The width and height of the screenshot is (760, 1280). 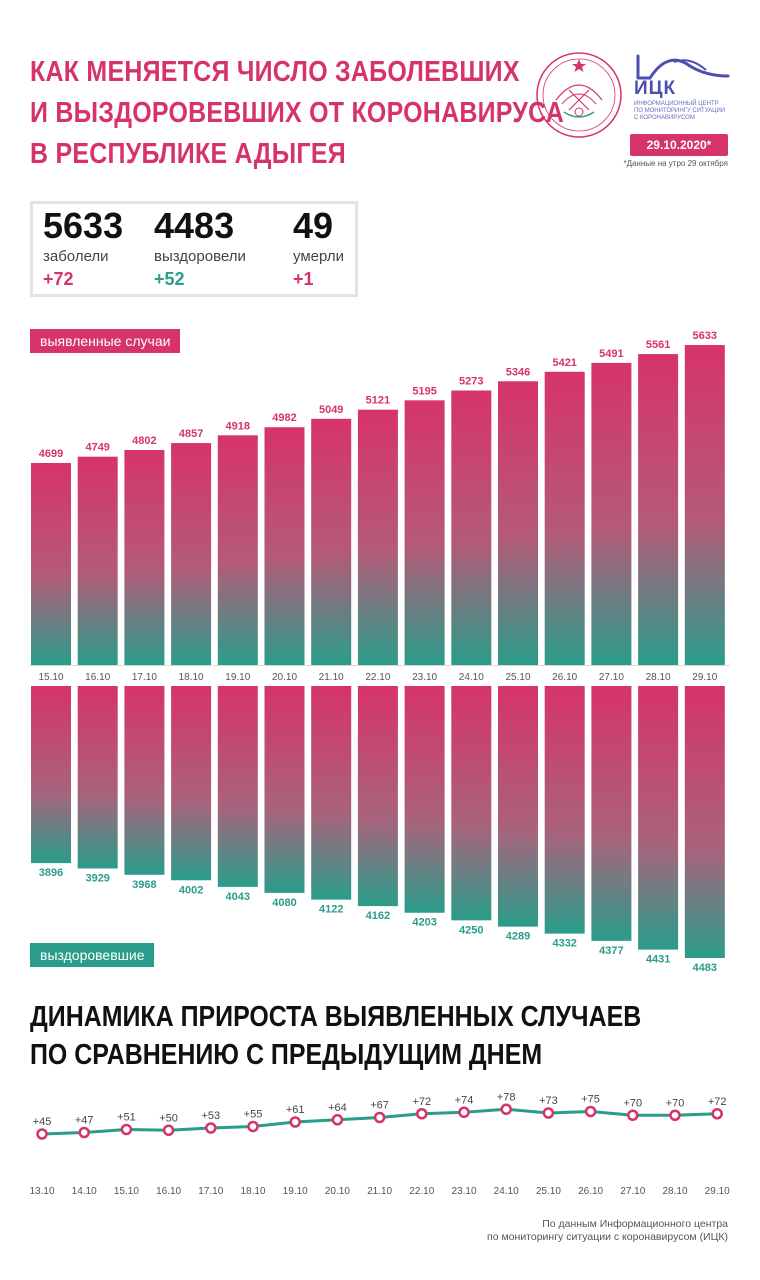 I want to click on footer-line: По данным Информационного центра, so click(x=635, y=1224).